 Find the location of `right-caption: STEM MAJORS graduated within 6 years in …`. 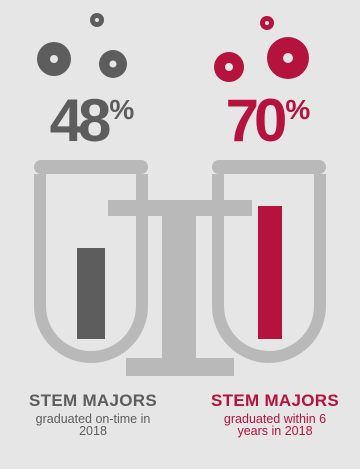

right-caption: STEM MAJORS graduated within 6 years in … is located at coordinates (275, 414).